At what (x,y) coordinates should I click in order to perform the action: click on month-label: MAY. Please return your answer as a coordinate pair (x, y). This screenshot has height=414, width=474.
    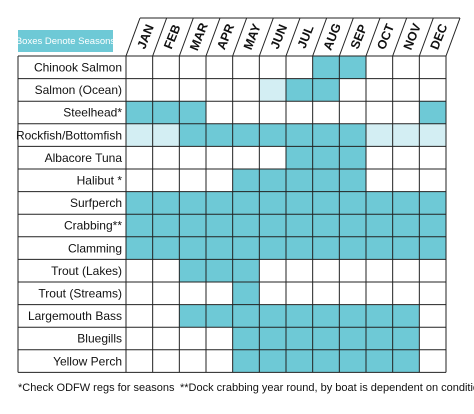
    Looking at the image, I should click on (252, 36).